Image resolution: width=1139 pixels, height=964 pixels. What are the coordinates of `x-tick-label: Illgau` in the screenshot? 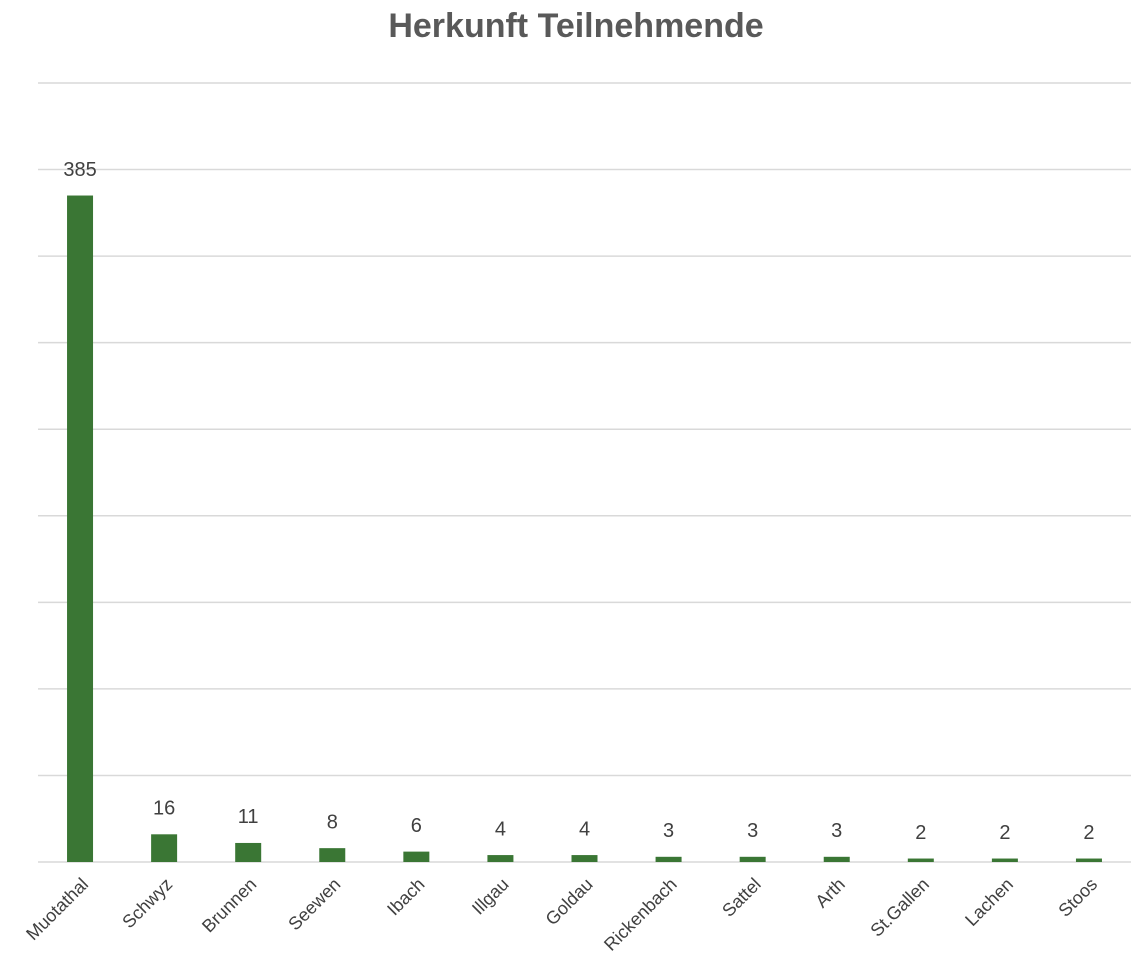 It's located at (490, 896).